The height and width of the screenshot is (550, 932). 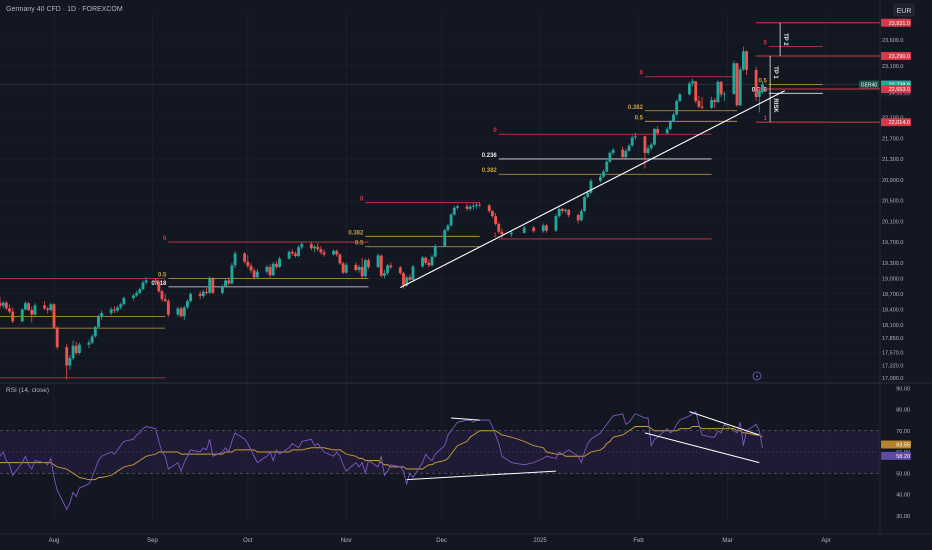 What do you see at coordinates (775, 105) in the screenshot?
I see `trade-tag-2: RISK` at bounding box center [775, 105].